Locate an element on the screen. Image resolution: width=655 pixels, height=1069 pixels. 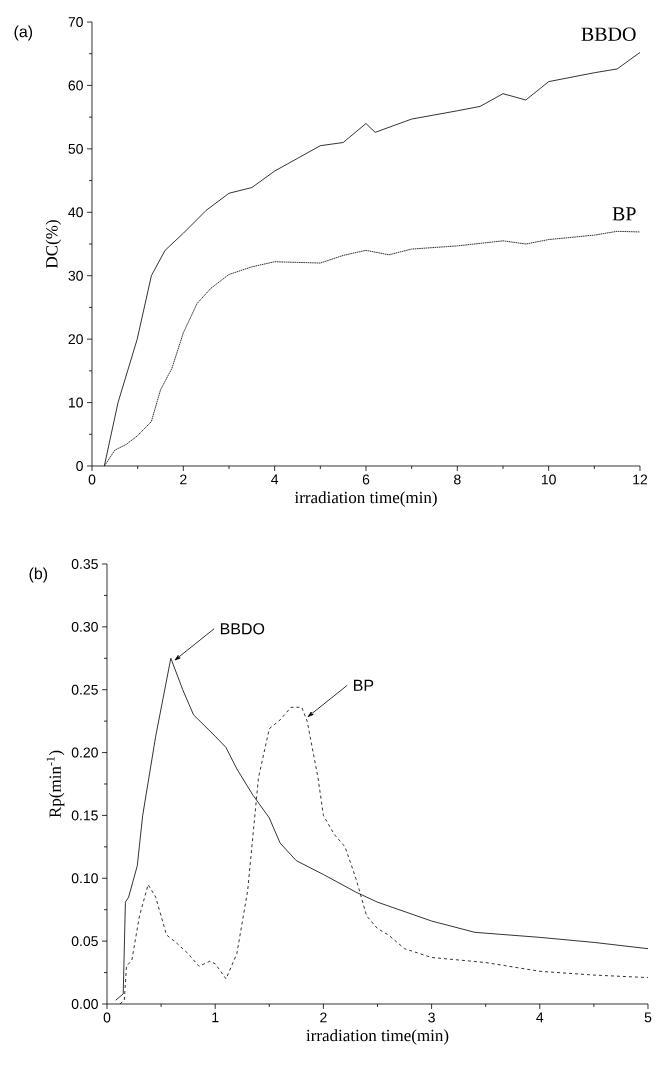
x-tick-label: 0 is located at coordinates (107, 1017).